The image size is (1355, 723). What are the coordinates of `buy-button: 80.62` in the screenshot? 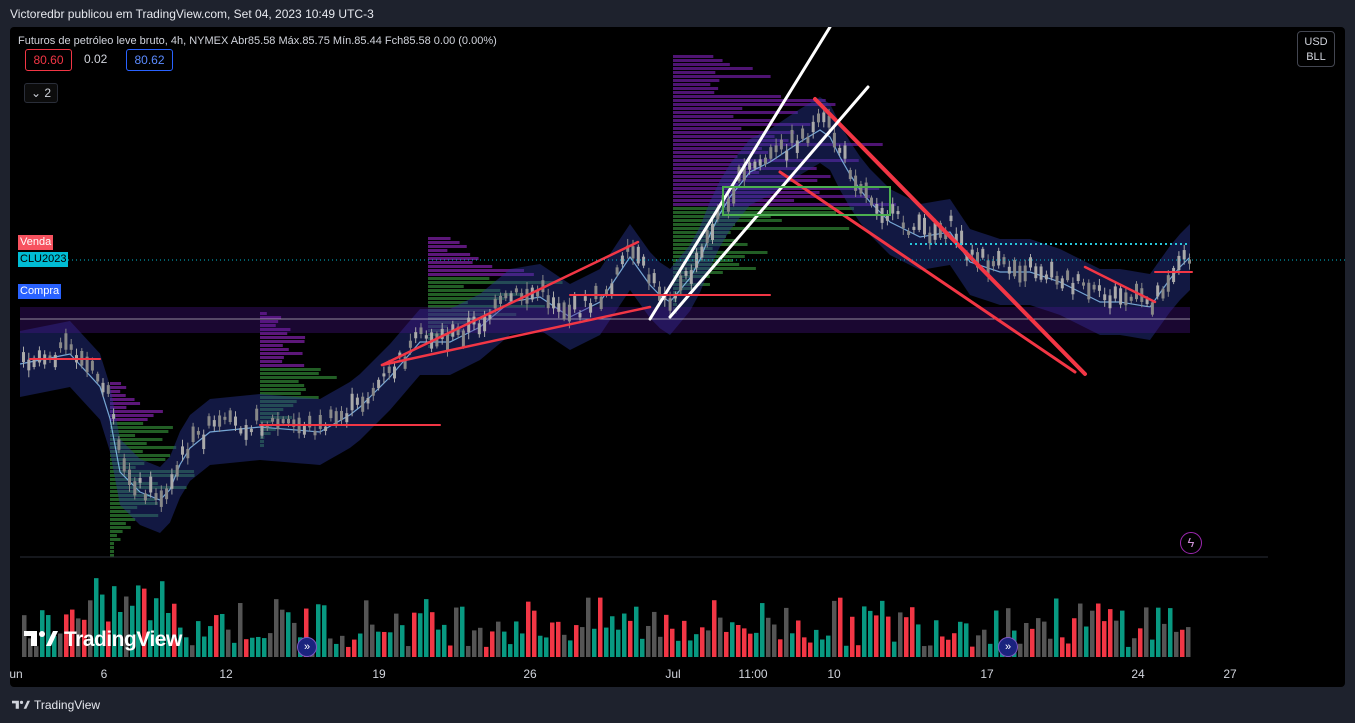 It's located at (149, 60).